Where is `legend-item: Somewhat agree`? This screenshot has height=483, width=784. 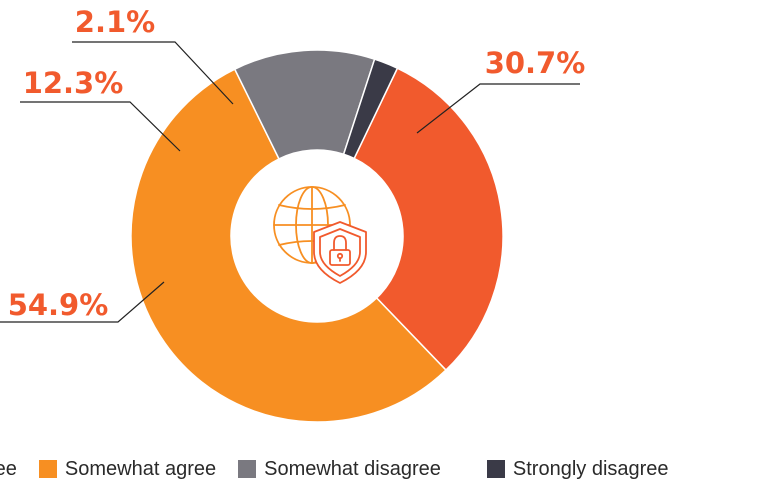 legend-item: Somewhat agree is located at coordinates (127, 469).